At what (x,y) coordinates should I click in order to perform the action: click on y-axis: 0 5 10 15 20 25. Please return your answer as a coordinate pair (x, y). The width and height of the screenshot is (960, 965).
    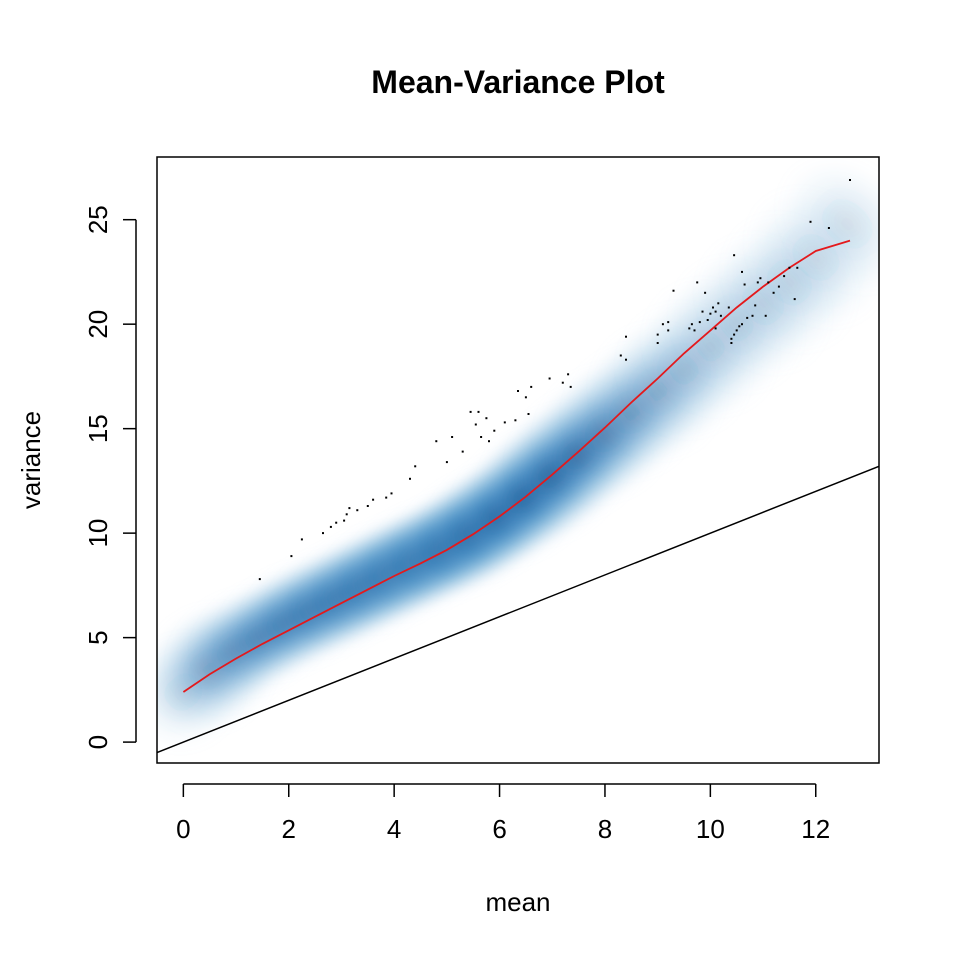
    Looking at the image, I should click on (110, 477).